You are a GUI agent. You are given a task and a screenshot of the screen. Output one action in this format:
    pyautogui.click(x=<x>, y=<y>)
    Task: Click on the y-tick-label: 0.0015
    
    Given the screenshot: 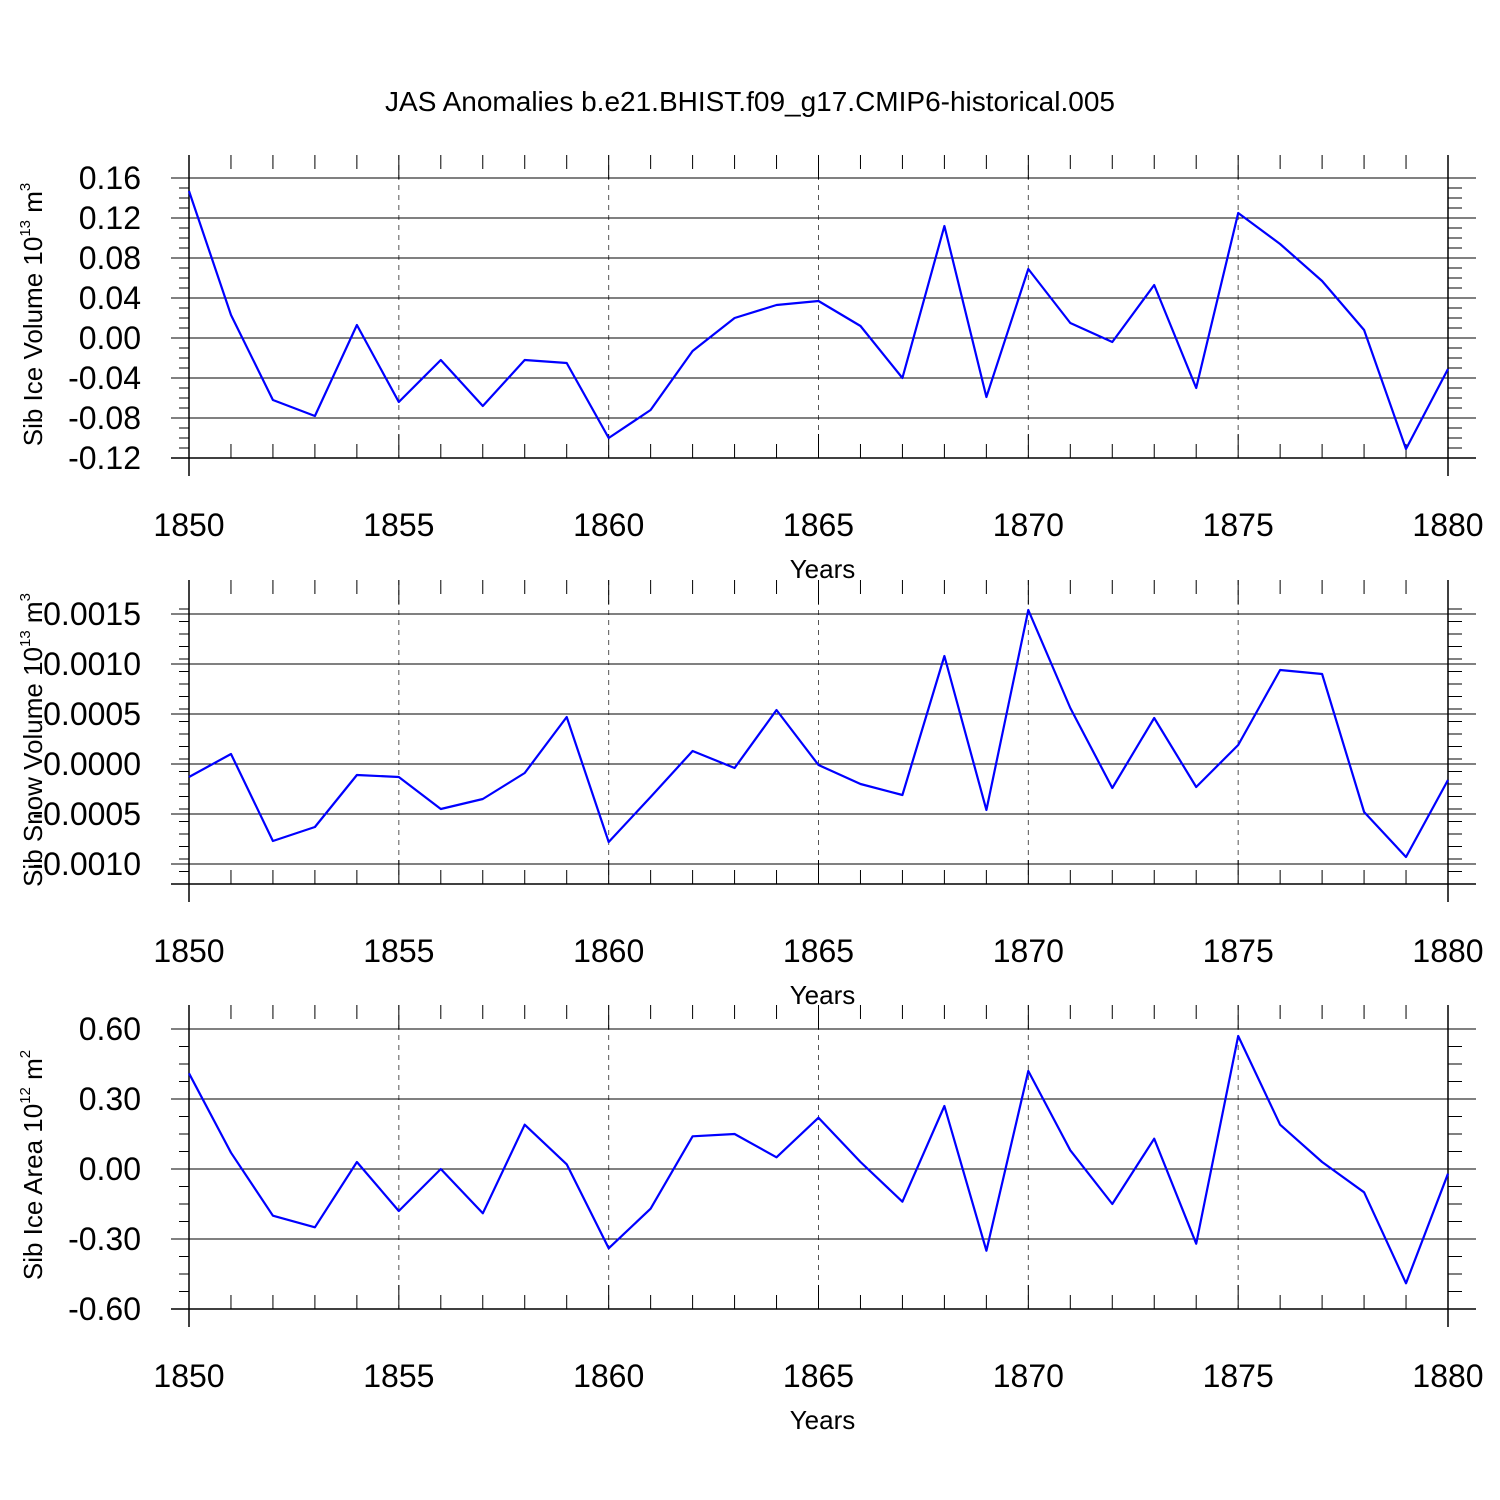 What is the action you would take?
    pyautogui.click(x=92, y=614)
    